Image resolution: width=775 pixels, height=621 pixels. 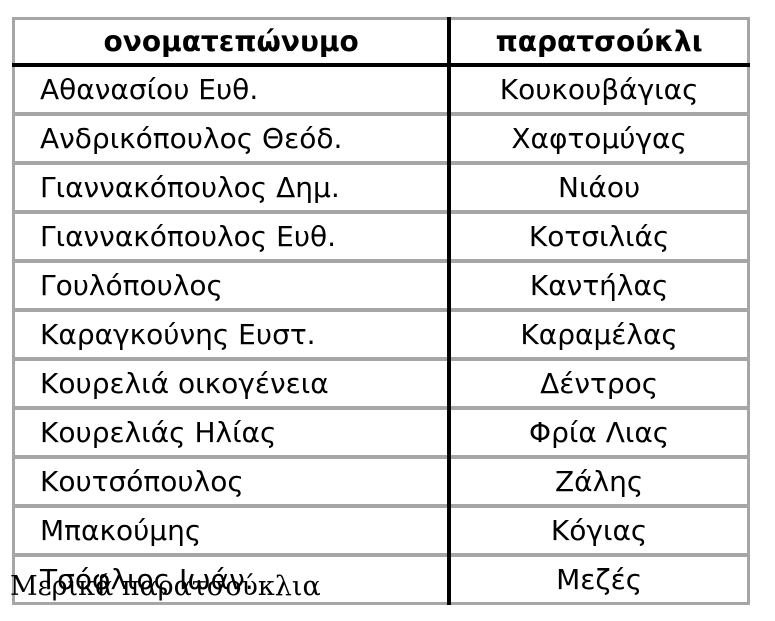 I want to click on cell-name: Κουρελιά οικογένεια, so click(x=232, y=382).